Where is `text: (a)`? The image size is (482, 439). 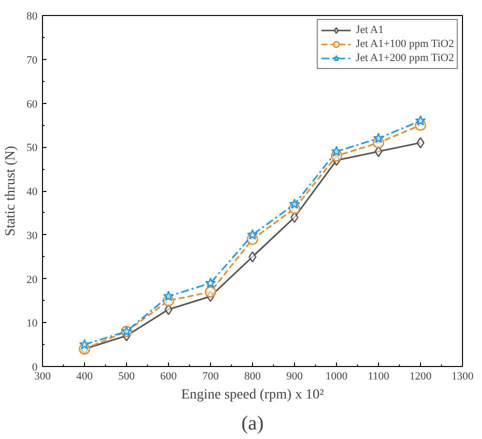 text: (a) is located at coordinates (252, 423).